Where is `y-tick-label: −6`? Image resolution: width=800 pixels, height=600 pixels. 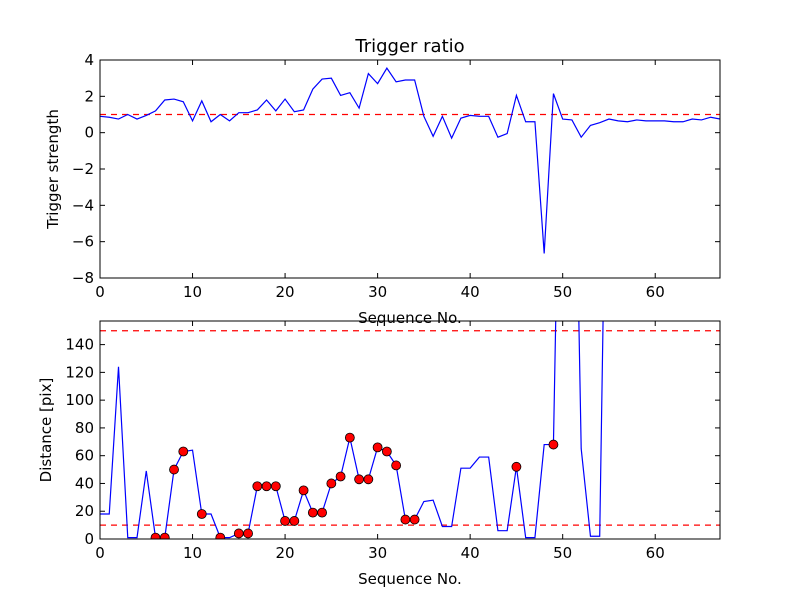 y-tick-label: −6 is located at coordinates (83, 242).